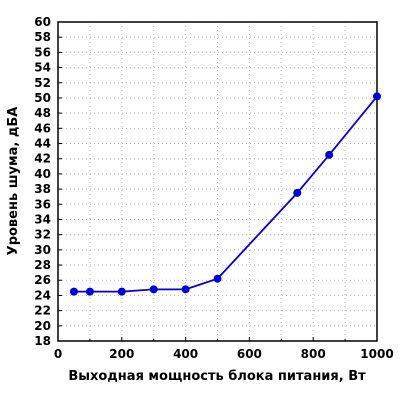 The width and height of the screenshot is (400, 400). Describe the element at coordinates (42, 219) in the screenshot. I see `y-tick-label: 34` at that location.